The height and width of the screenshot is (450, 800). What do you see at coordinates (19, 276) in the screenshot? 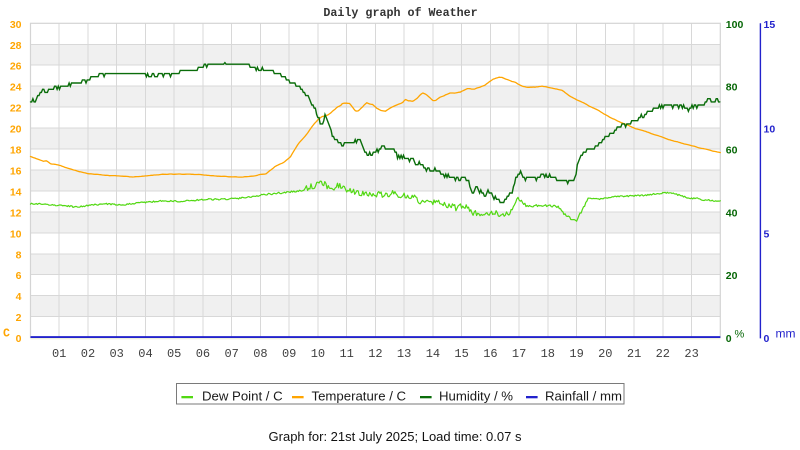
I see `svg-text: 6` at bounding box center [19, 276].